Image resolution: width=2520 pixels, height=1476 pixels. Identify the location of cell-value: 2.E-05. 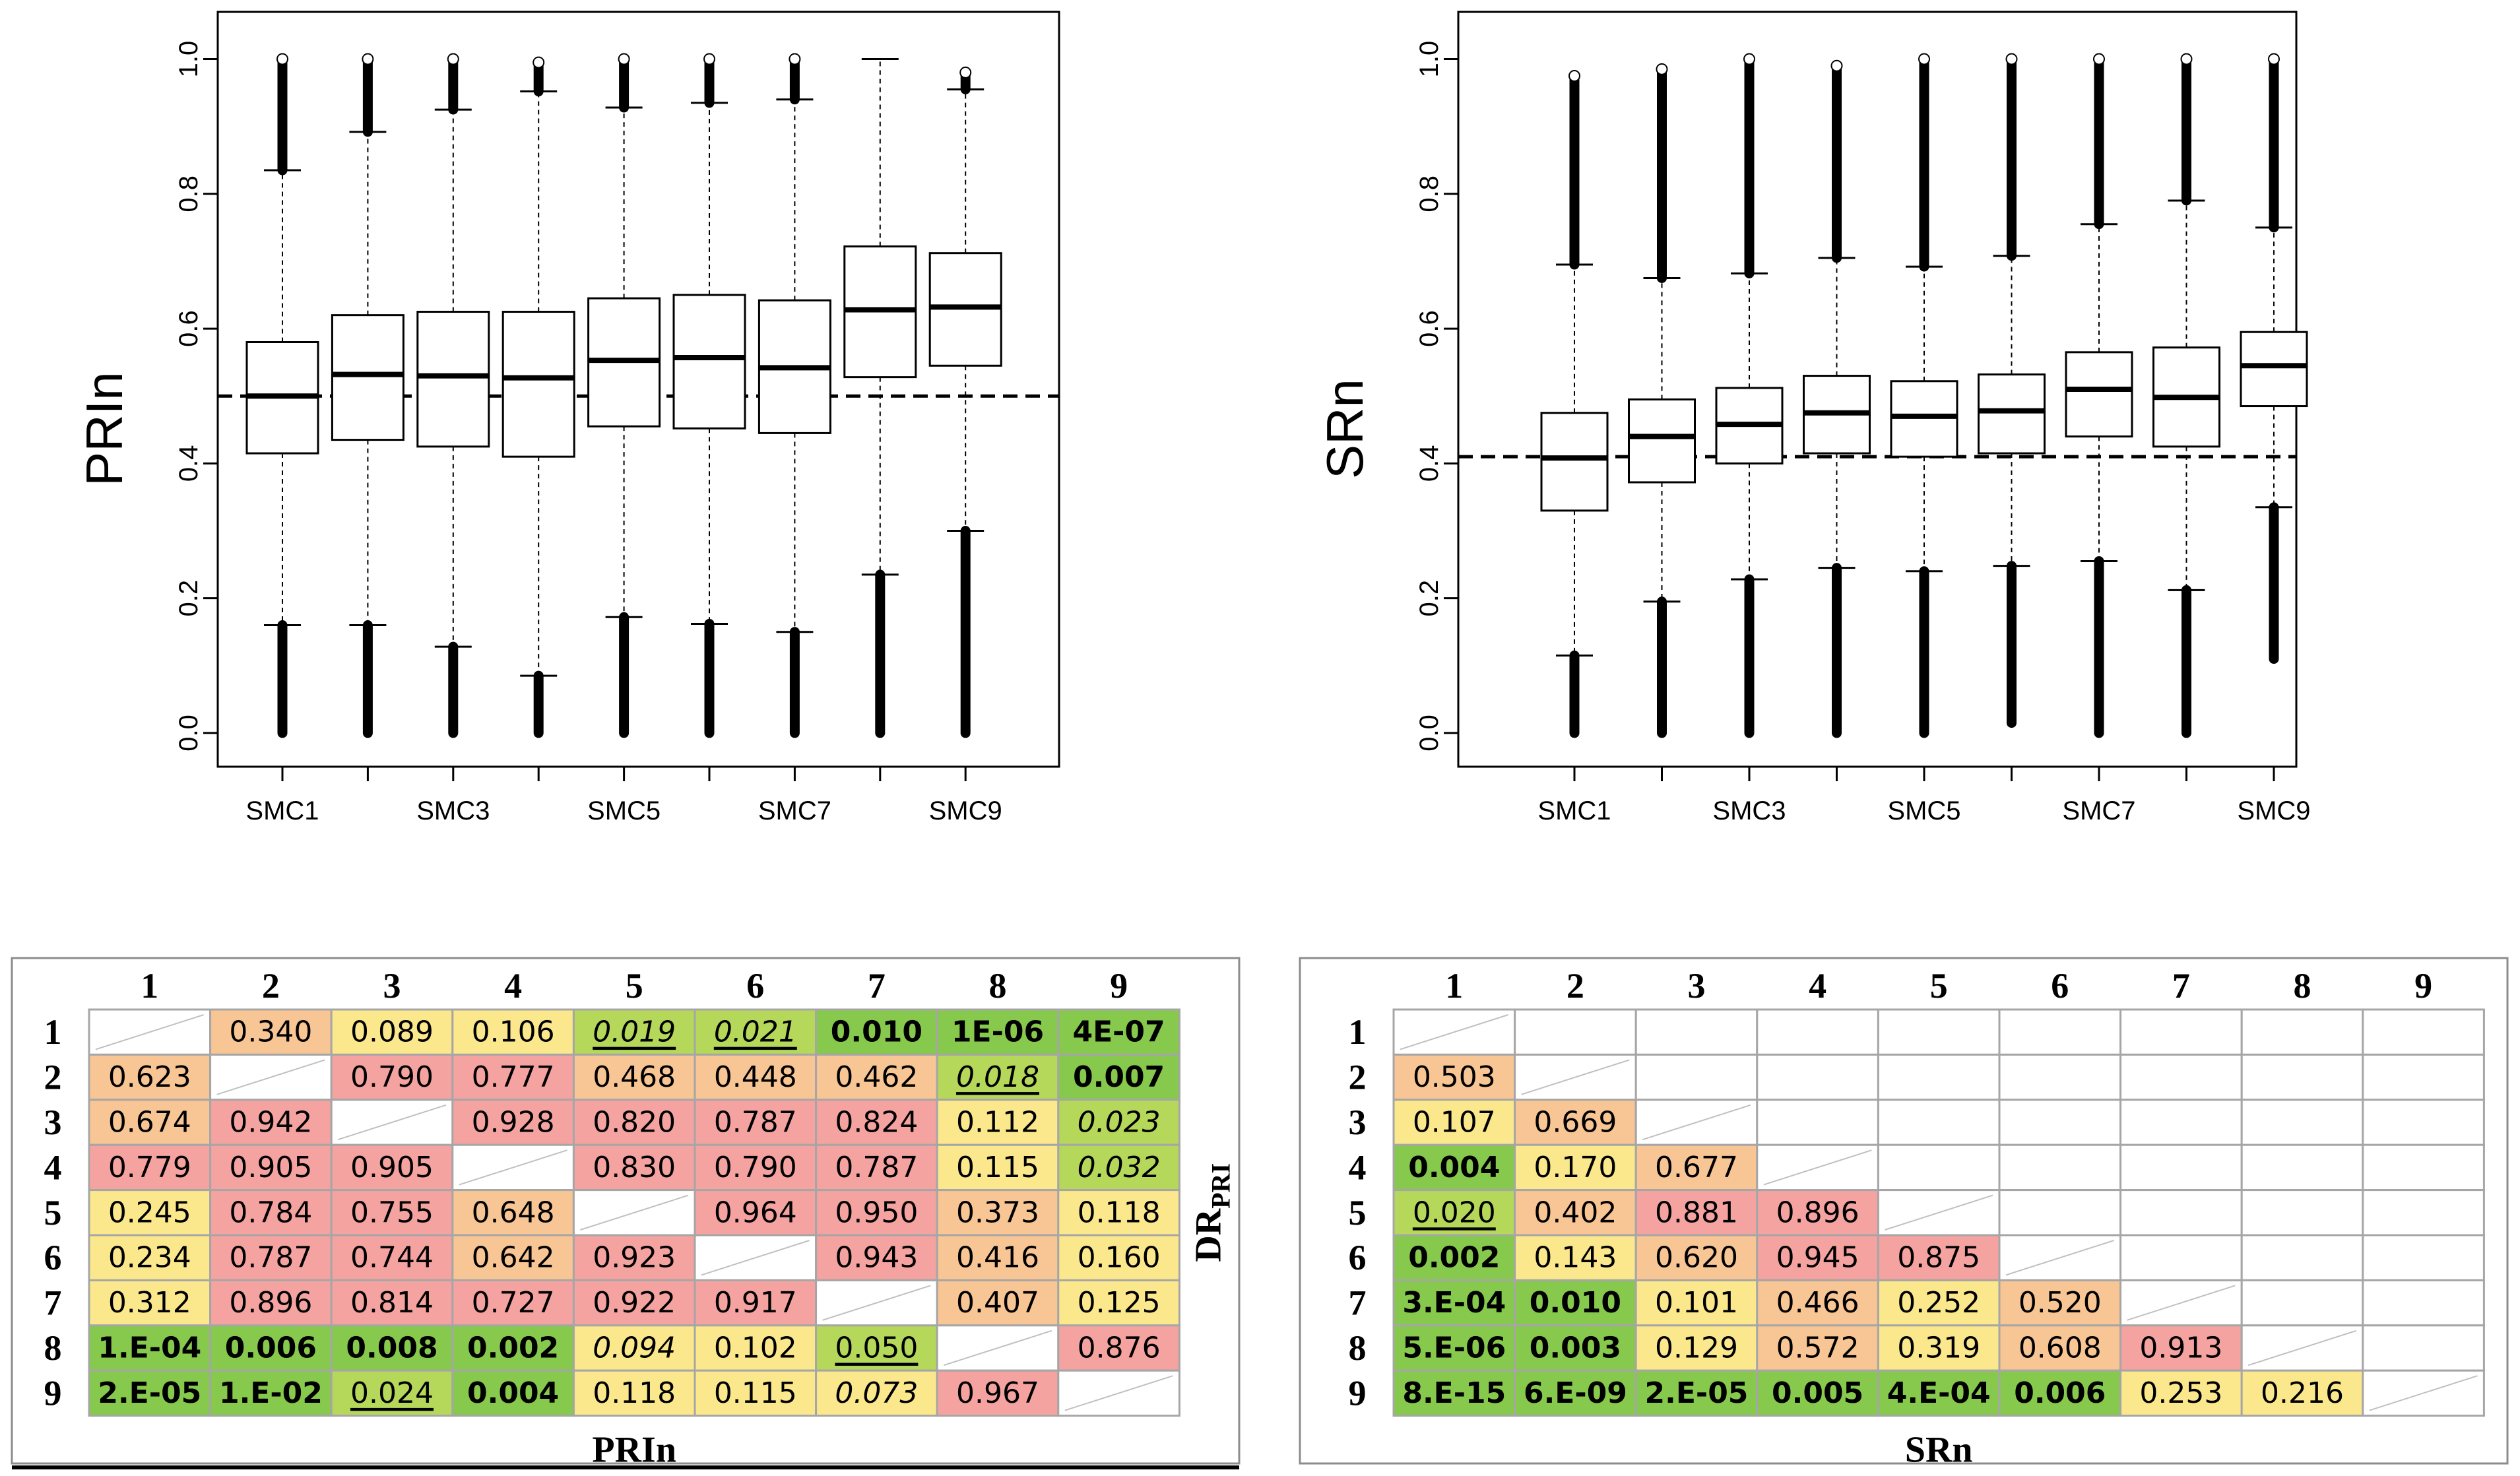
(1697, 1393).